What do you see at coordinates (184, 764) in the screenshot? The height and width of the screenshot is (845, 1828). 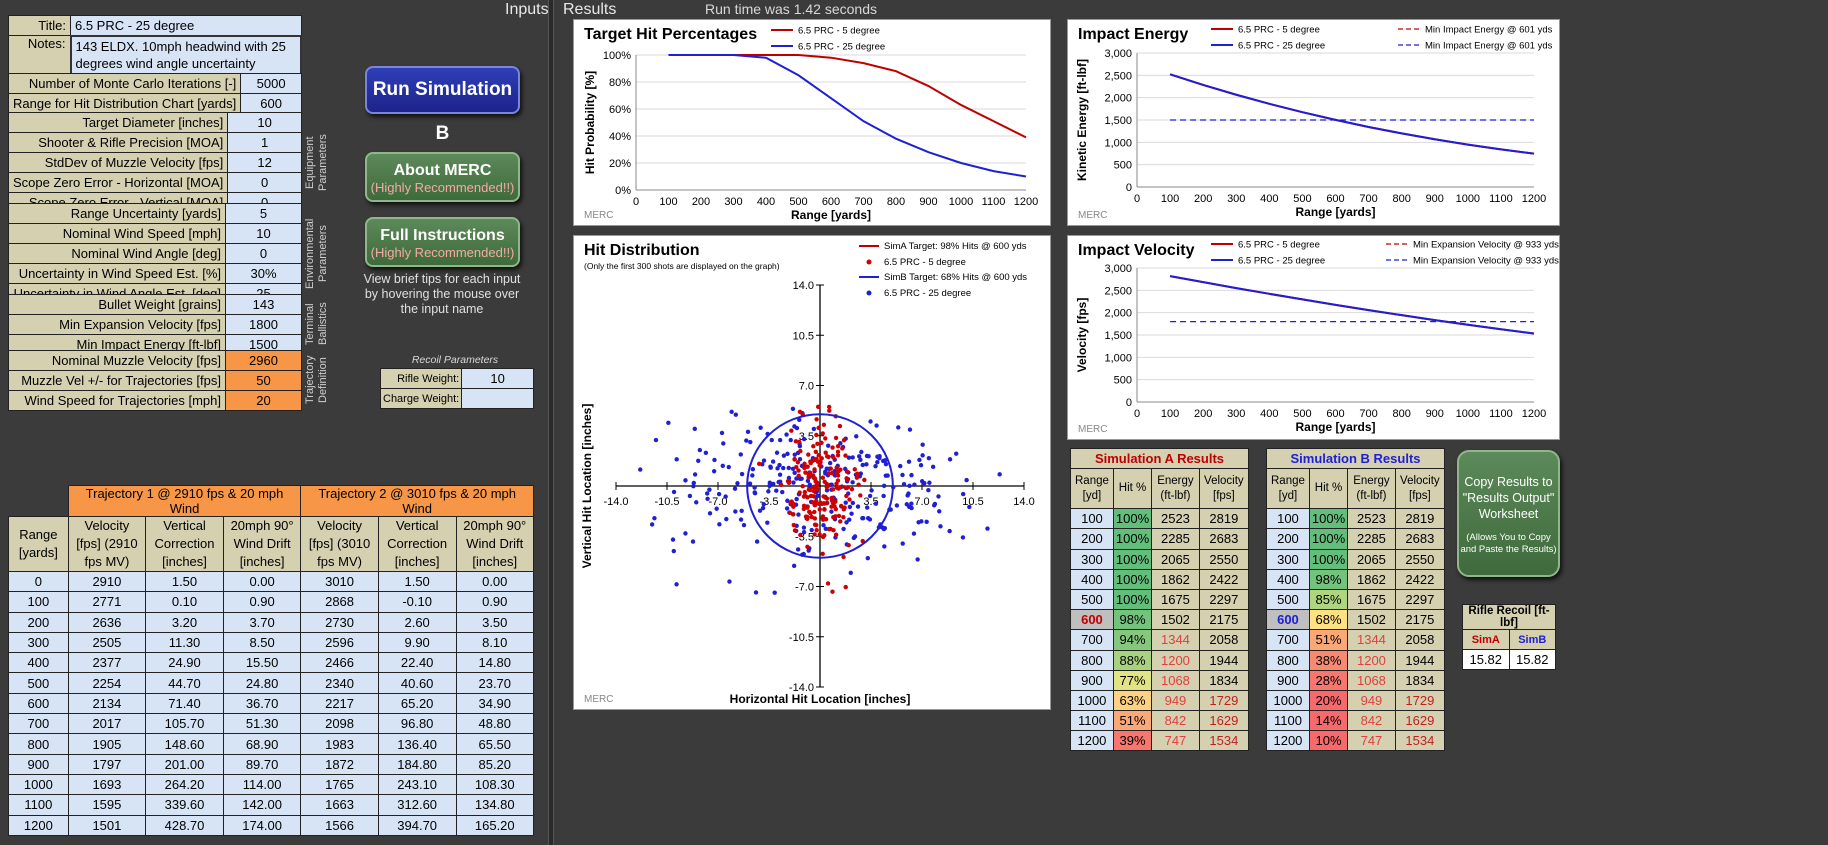 I see `table-cell: 201.00` at bounding box center [184, 764].